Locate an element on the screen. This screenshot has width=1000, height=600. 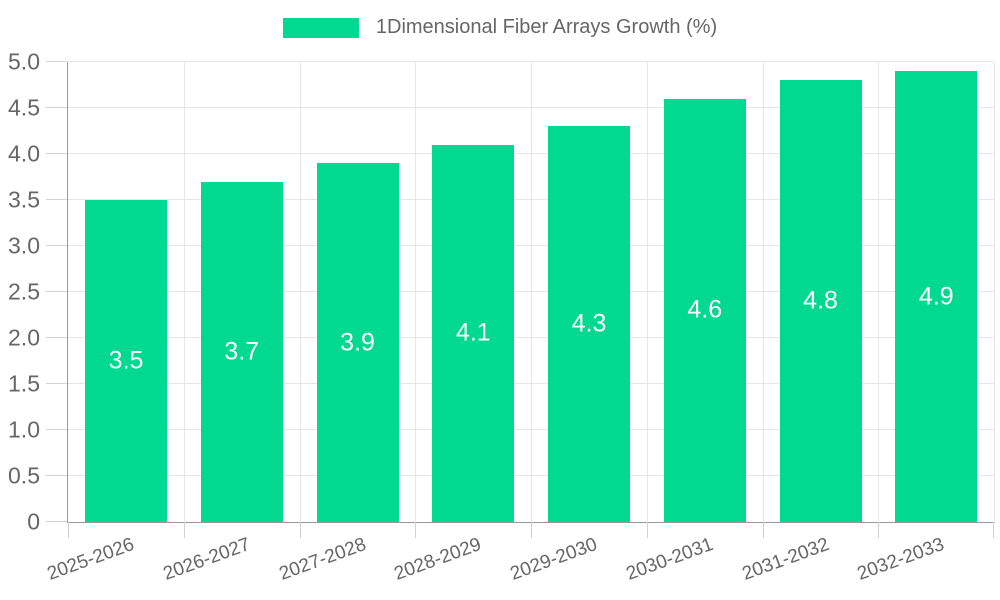
bar-value-label-2031-2032: 4.8 is located at coordinates (820, 300).